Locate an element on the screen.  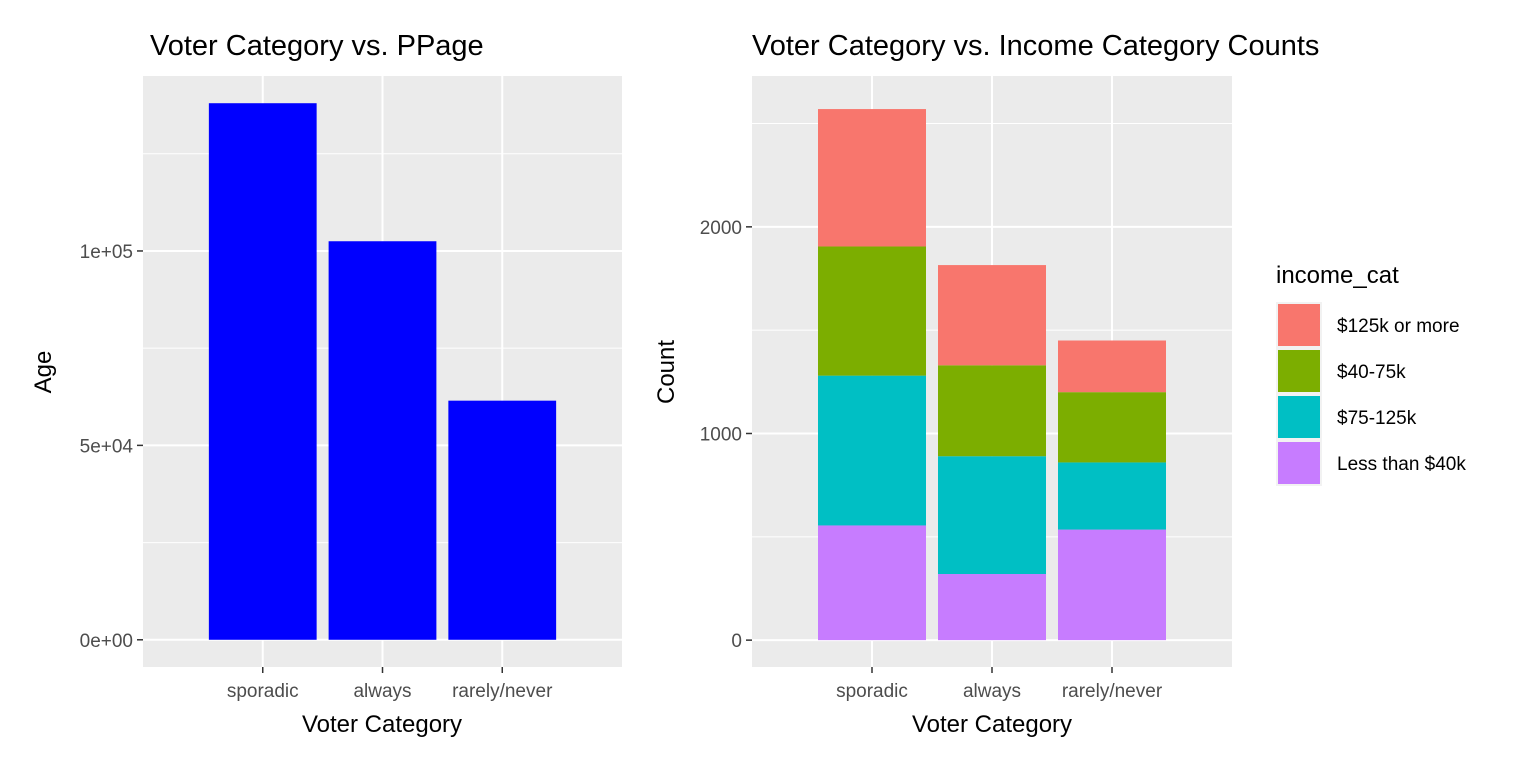
income-chart-x-axis-title: Voter Category is located at coordinates (992, 724).